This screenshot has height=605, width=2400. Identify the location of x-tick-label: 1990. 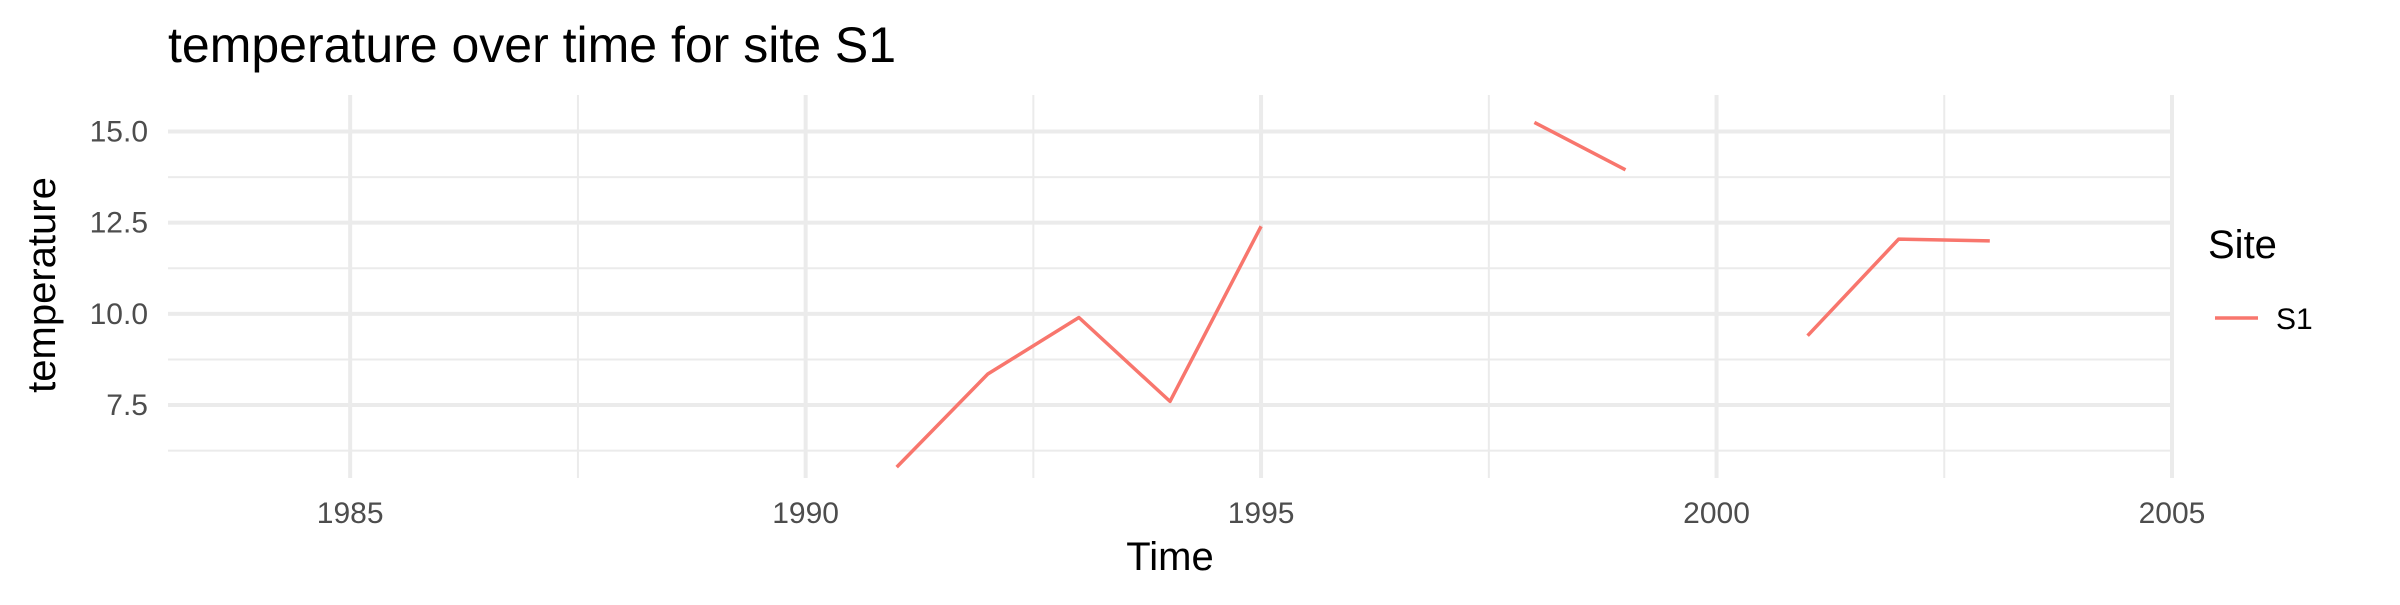
(805, 513).